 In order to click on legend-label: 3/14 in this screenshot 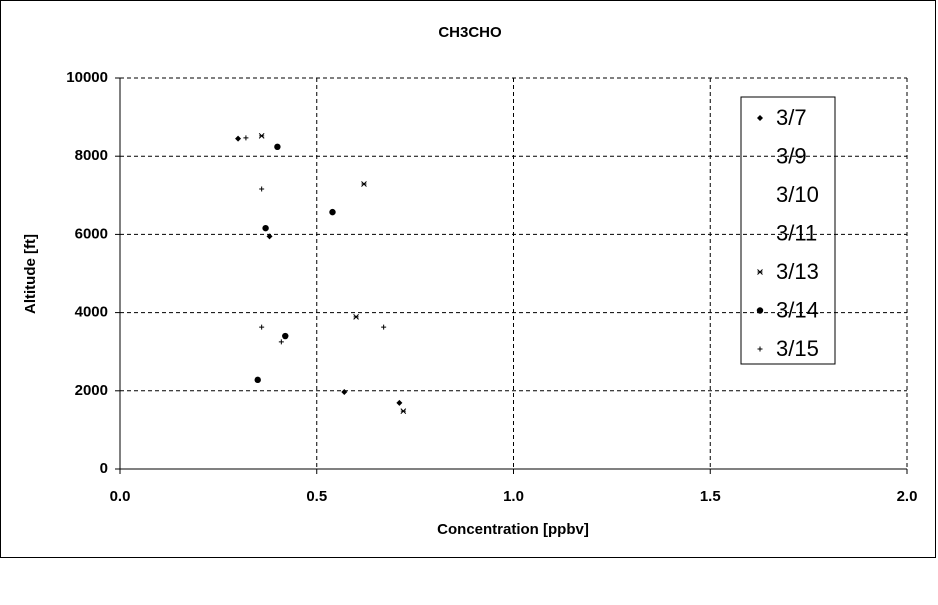, I will do `click(797, 309)`.